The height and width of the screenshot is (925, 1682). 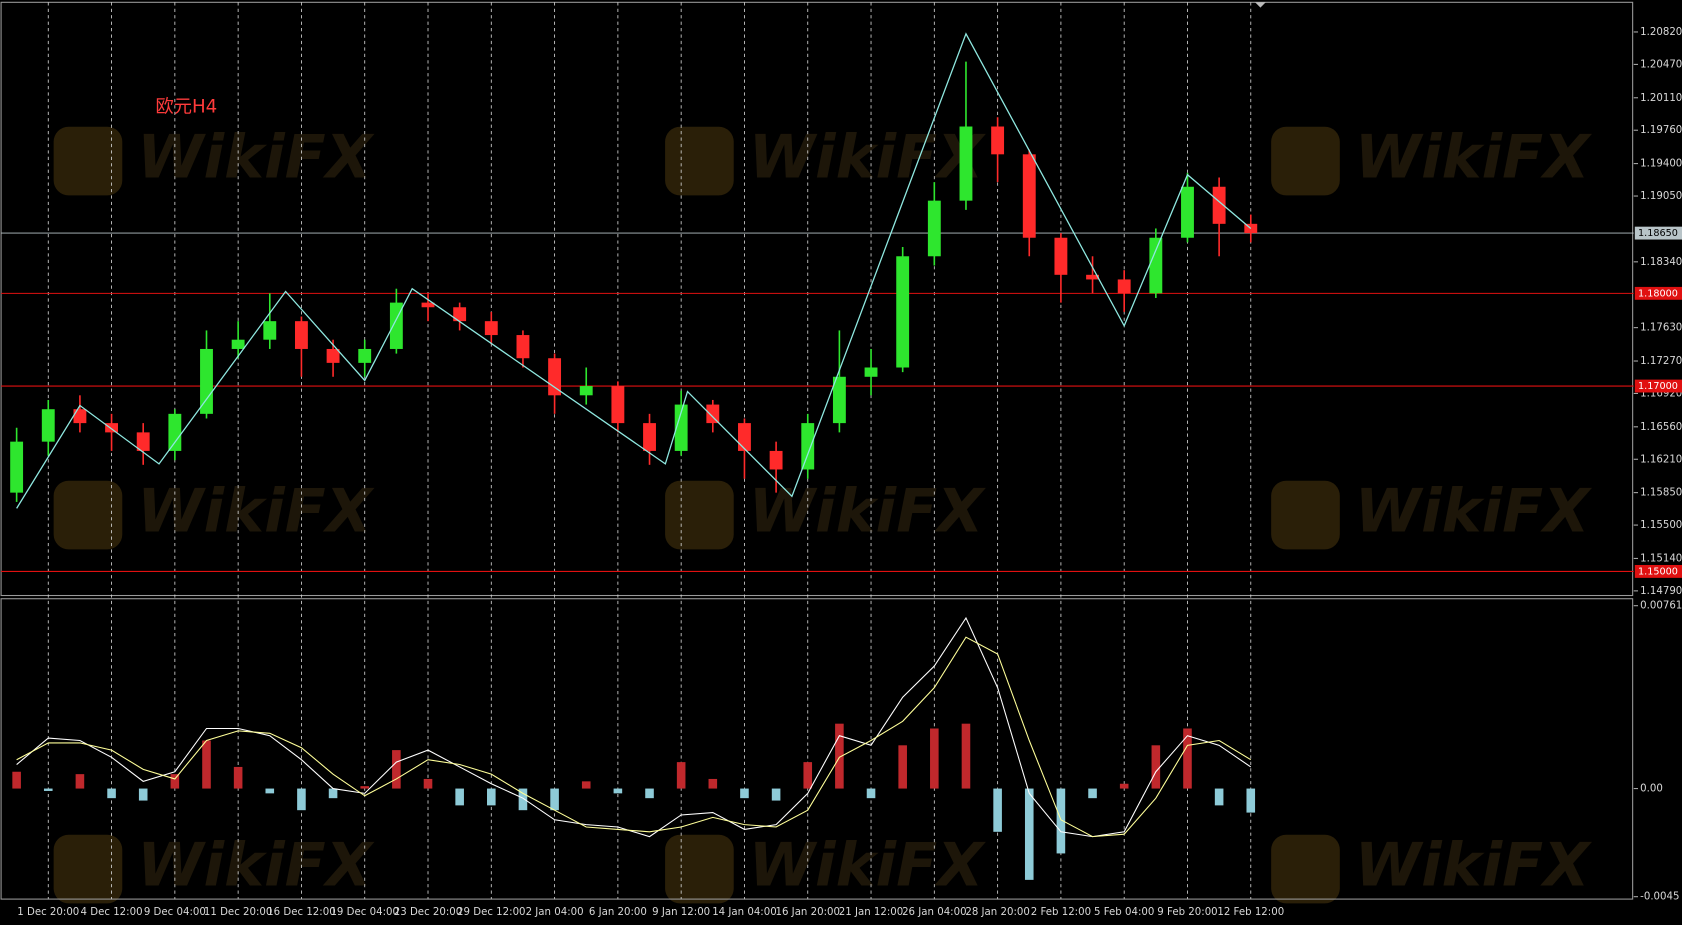 I want to click on y-tick-label: 1.16210, so click(x=1661, y=459).